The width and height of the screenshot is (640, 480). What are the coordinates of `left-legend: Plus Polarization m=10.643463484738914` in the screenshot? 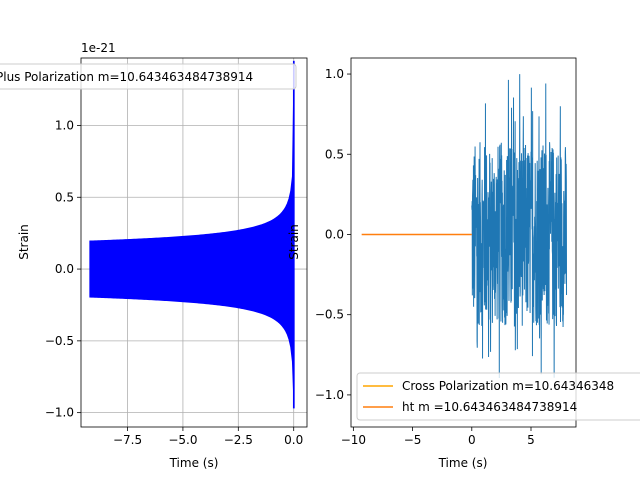 It's located at (148, 76).